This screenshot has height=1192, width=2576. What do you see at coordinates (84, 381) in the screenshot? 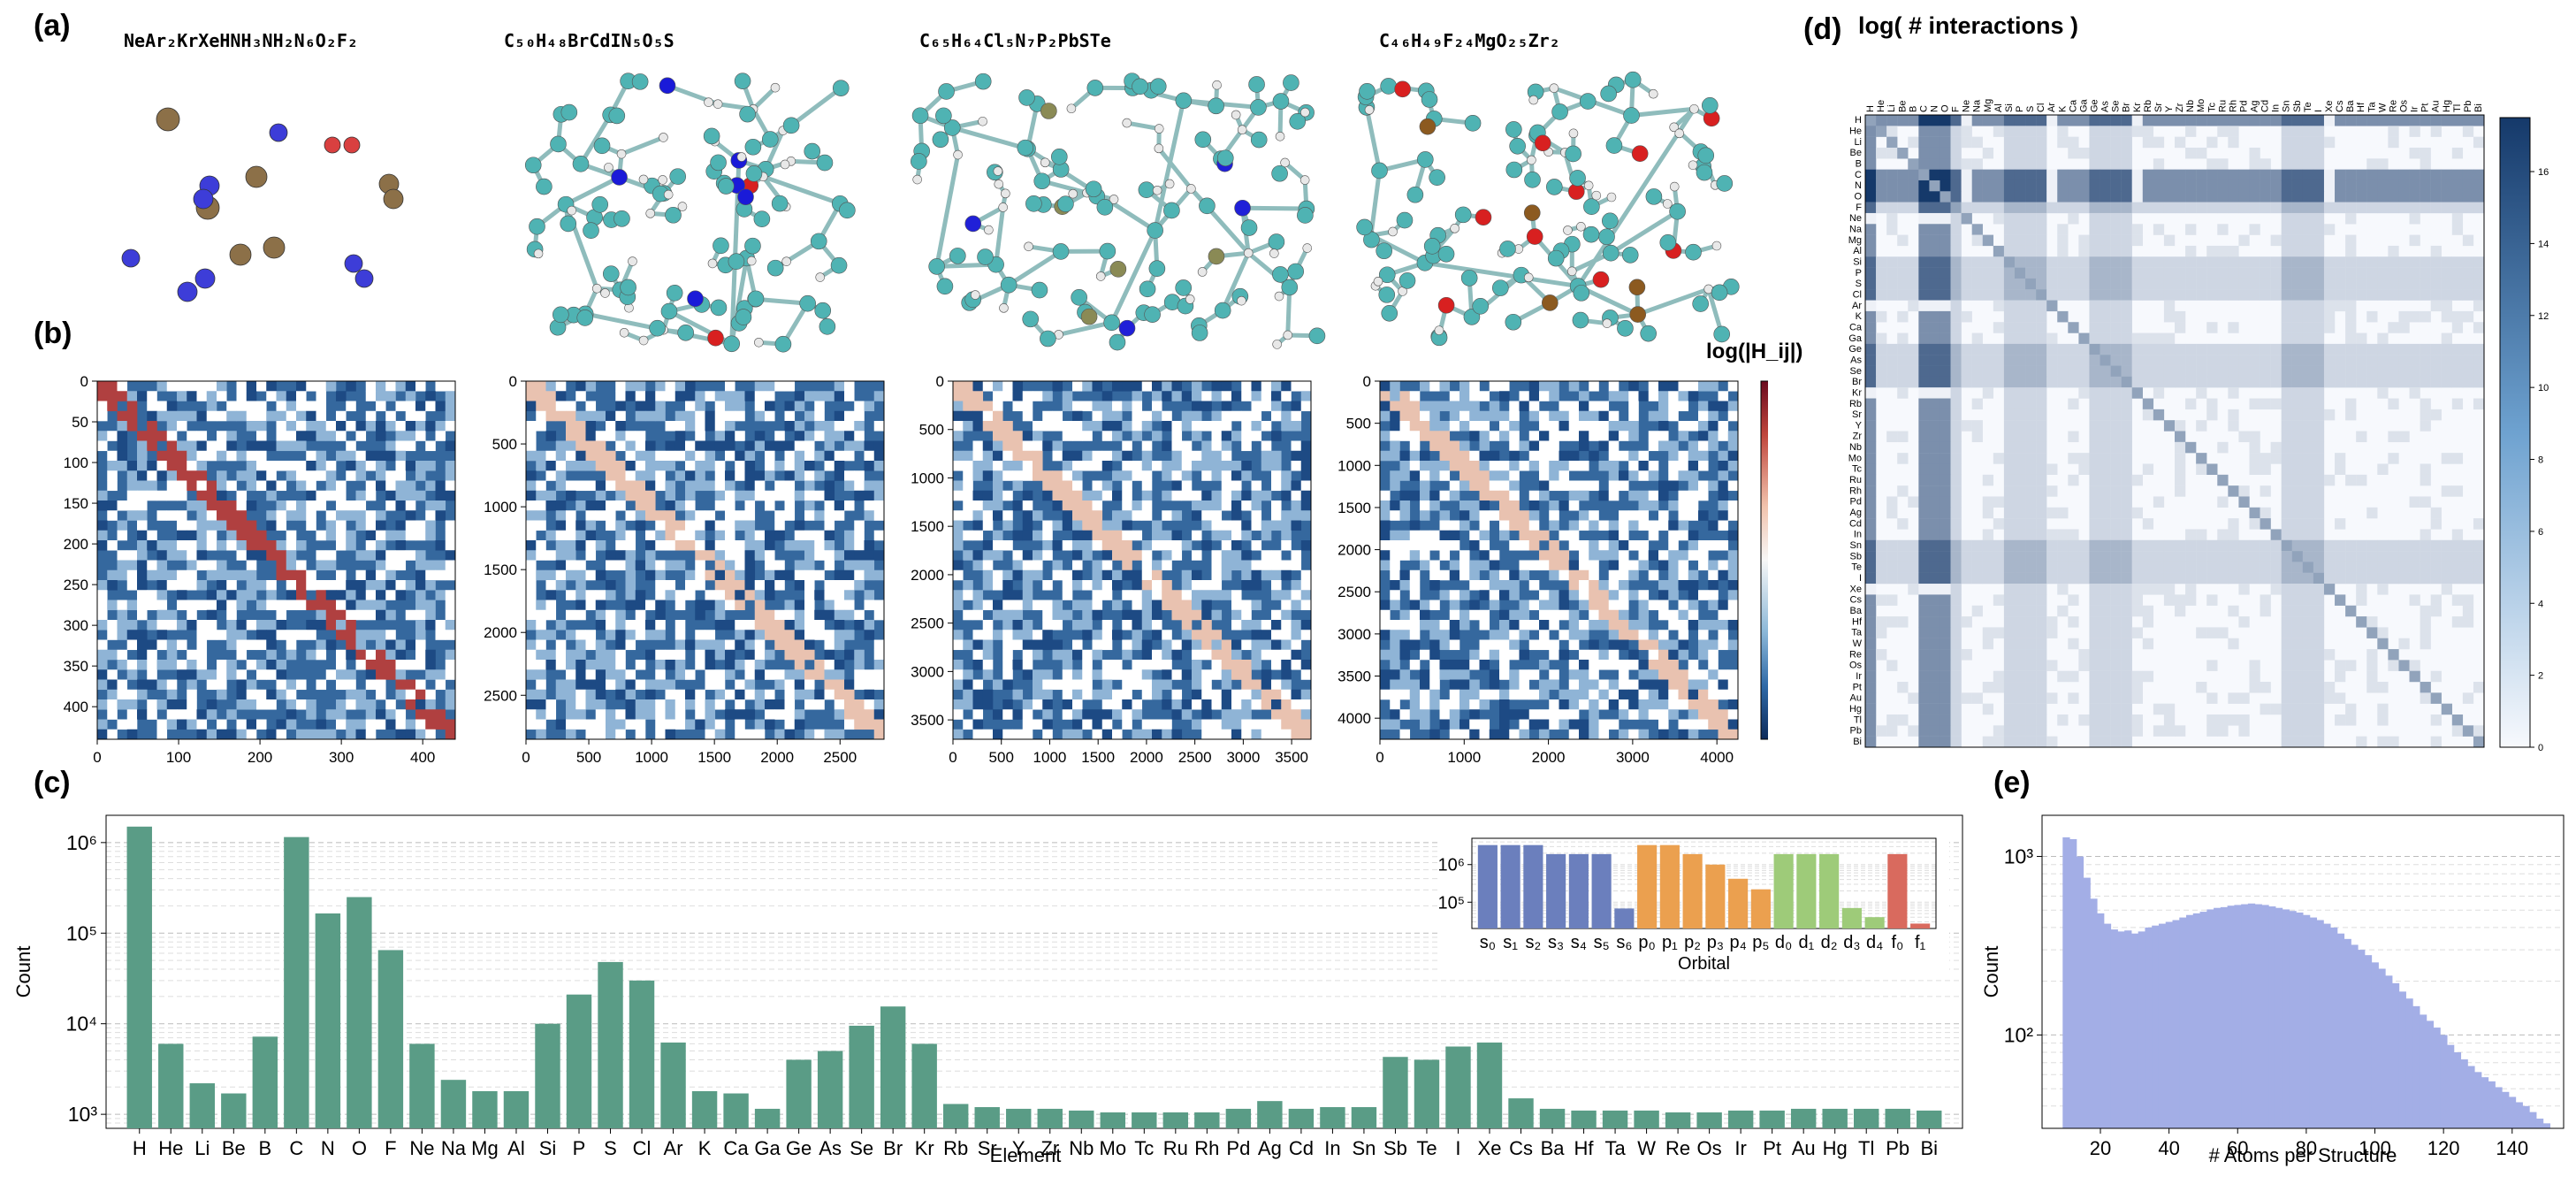
I see `matrix-ytick-label: 0` at bounding box center [84, 381].